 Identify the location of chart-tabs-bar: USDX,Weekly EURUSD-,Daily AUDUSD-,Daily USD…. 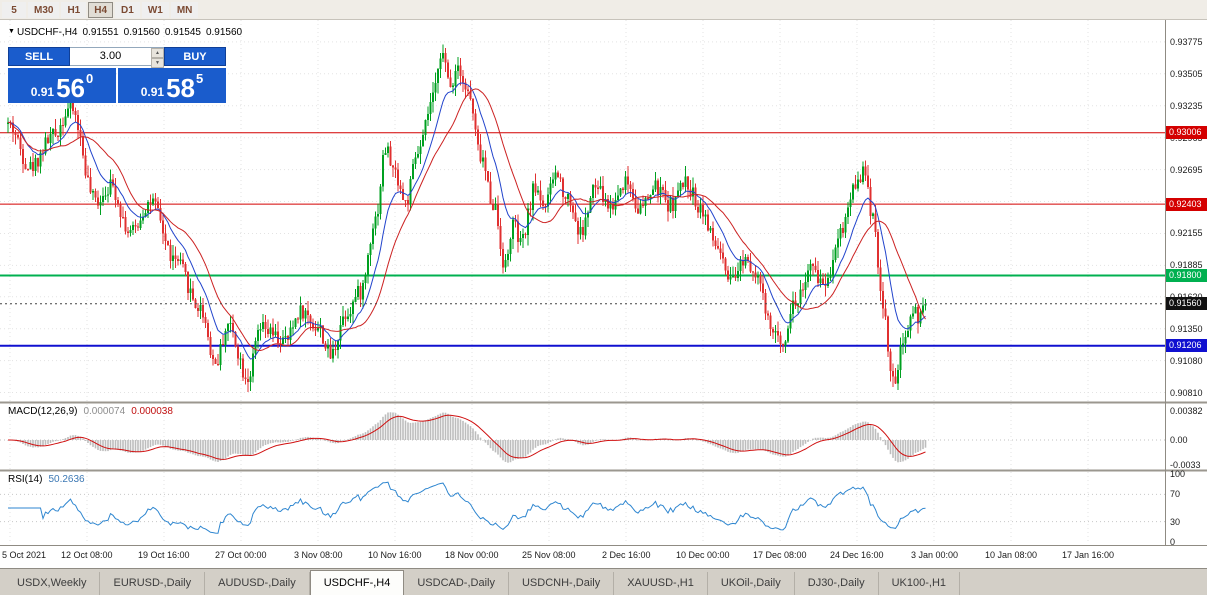
(603, 581).